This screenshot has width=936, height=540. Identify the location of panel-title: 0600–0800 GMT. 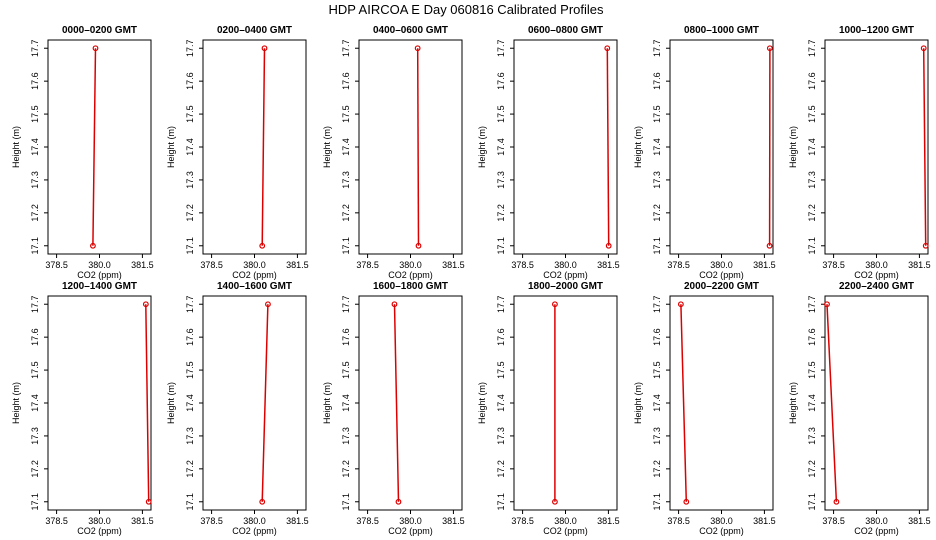
(565, 30).